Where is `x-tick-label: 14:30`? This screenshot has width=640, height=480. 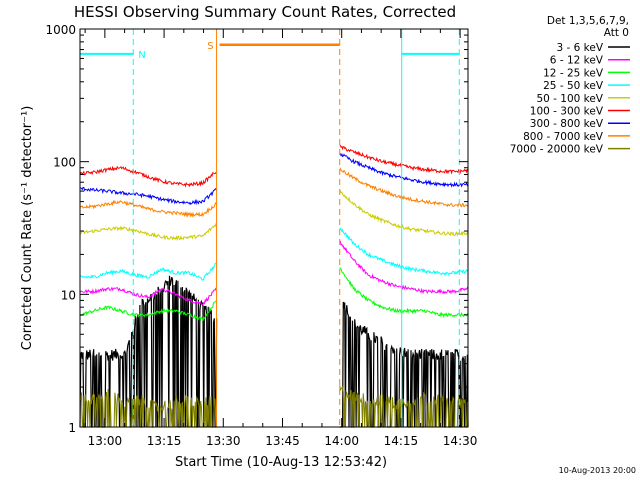 x-tick-label: 14:30 is located at coordinates (460, 441).